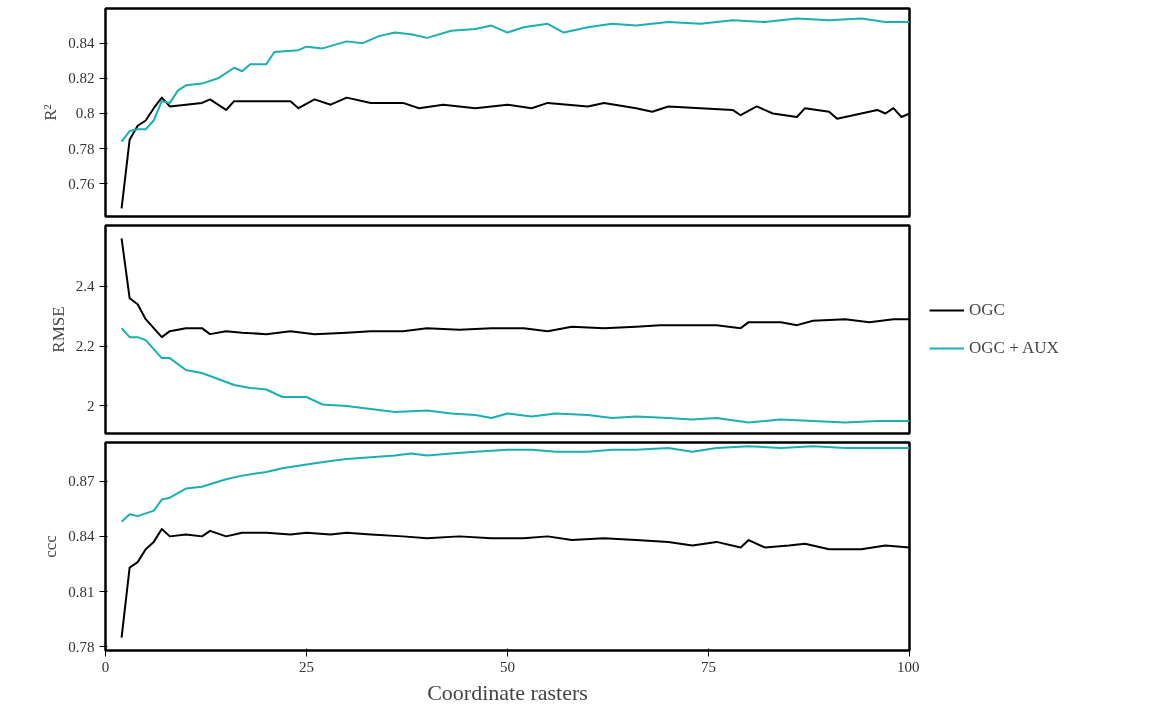  I want to click on x-tick-label: 100, so click(908, 666).